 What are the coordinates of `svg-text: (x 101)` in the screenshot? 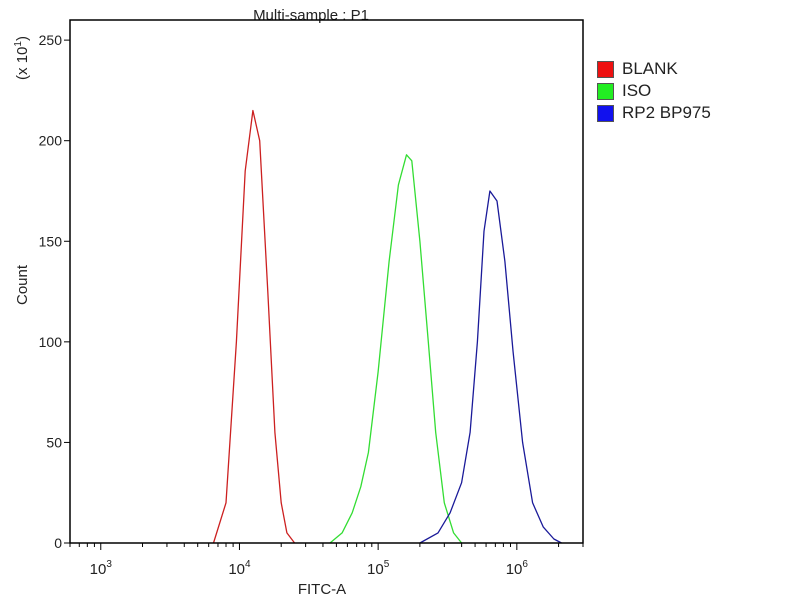 It's located at (22, 58).